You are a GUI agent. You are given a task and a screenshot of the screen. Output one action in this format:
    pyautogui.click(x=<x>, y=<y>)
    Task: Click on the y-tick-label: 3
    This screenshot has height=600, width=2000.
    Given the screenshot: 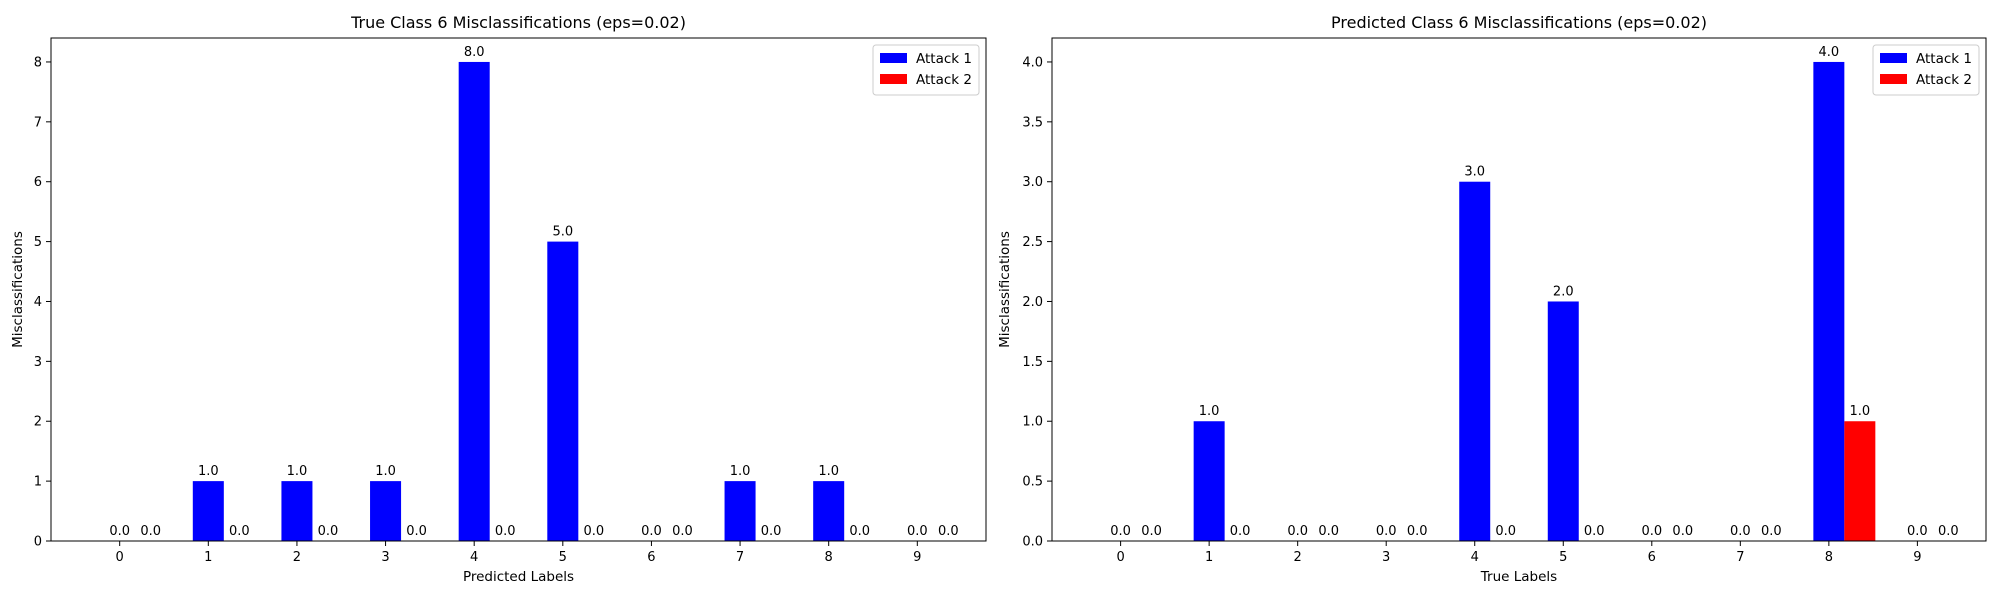 What is the action you would take?
    pyautogui.click(x=38, y=362)
    